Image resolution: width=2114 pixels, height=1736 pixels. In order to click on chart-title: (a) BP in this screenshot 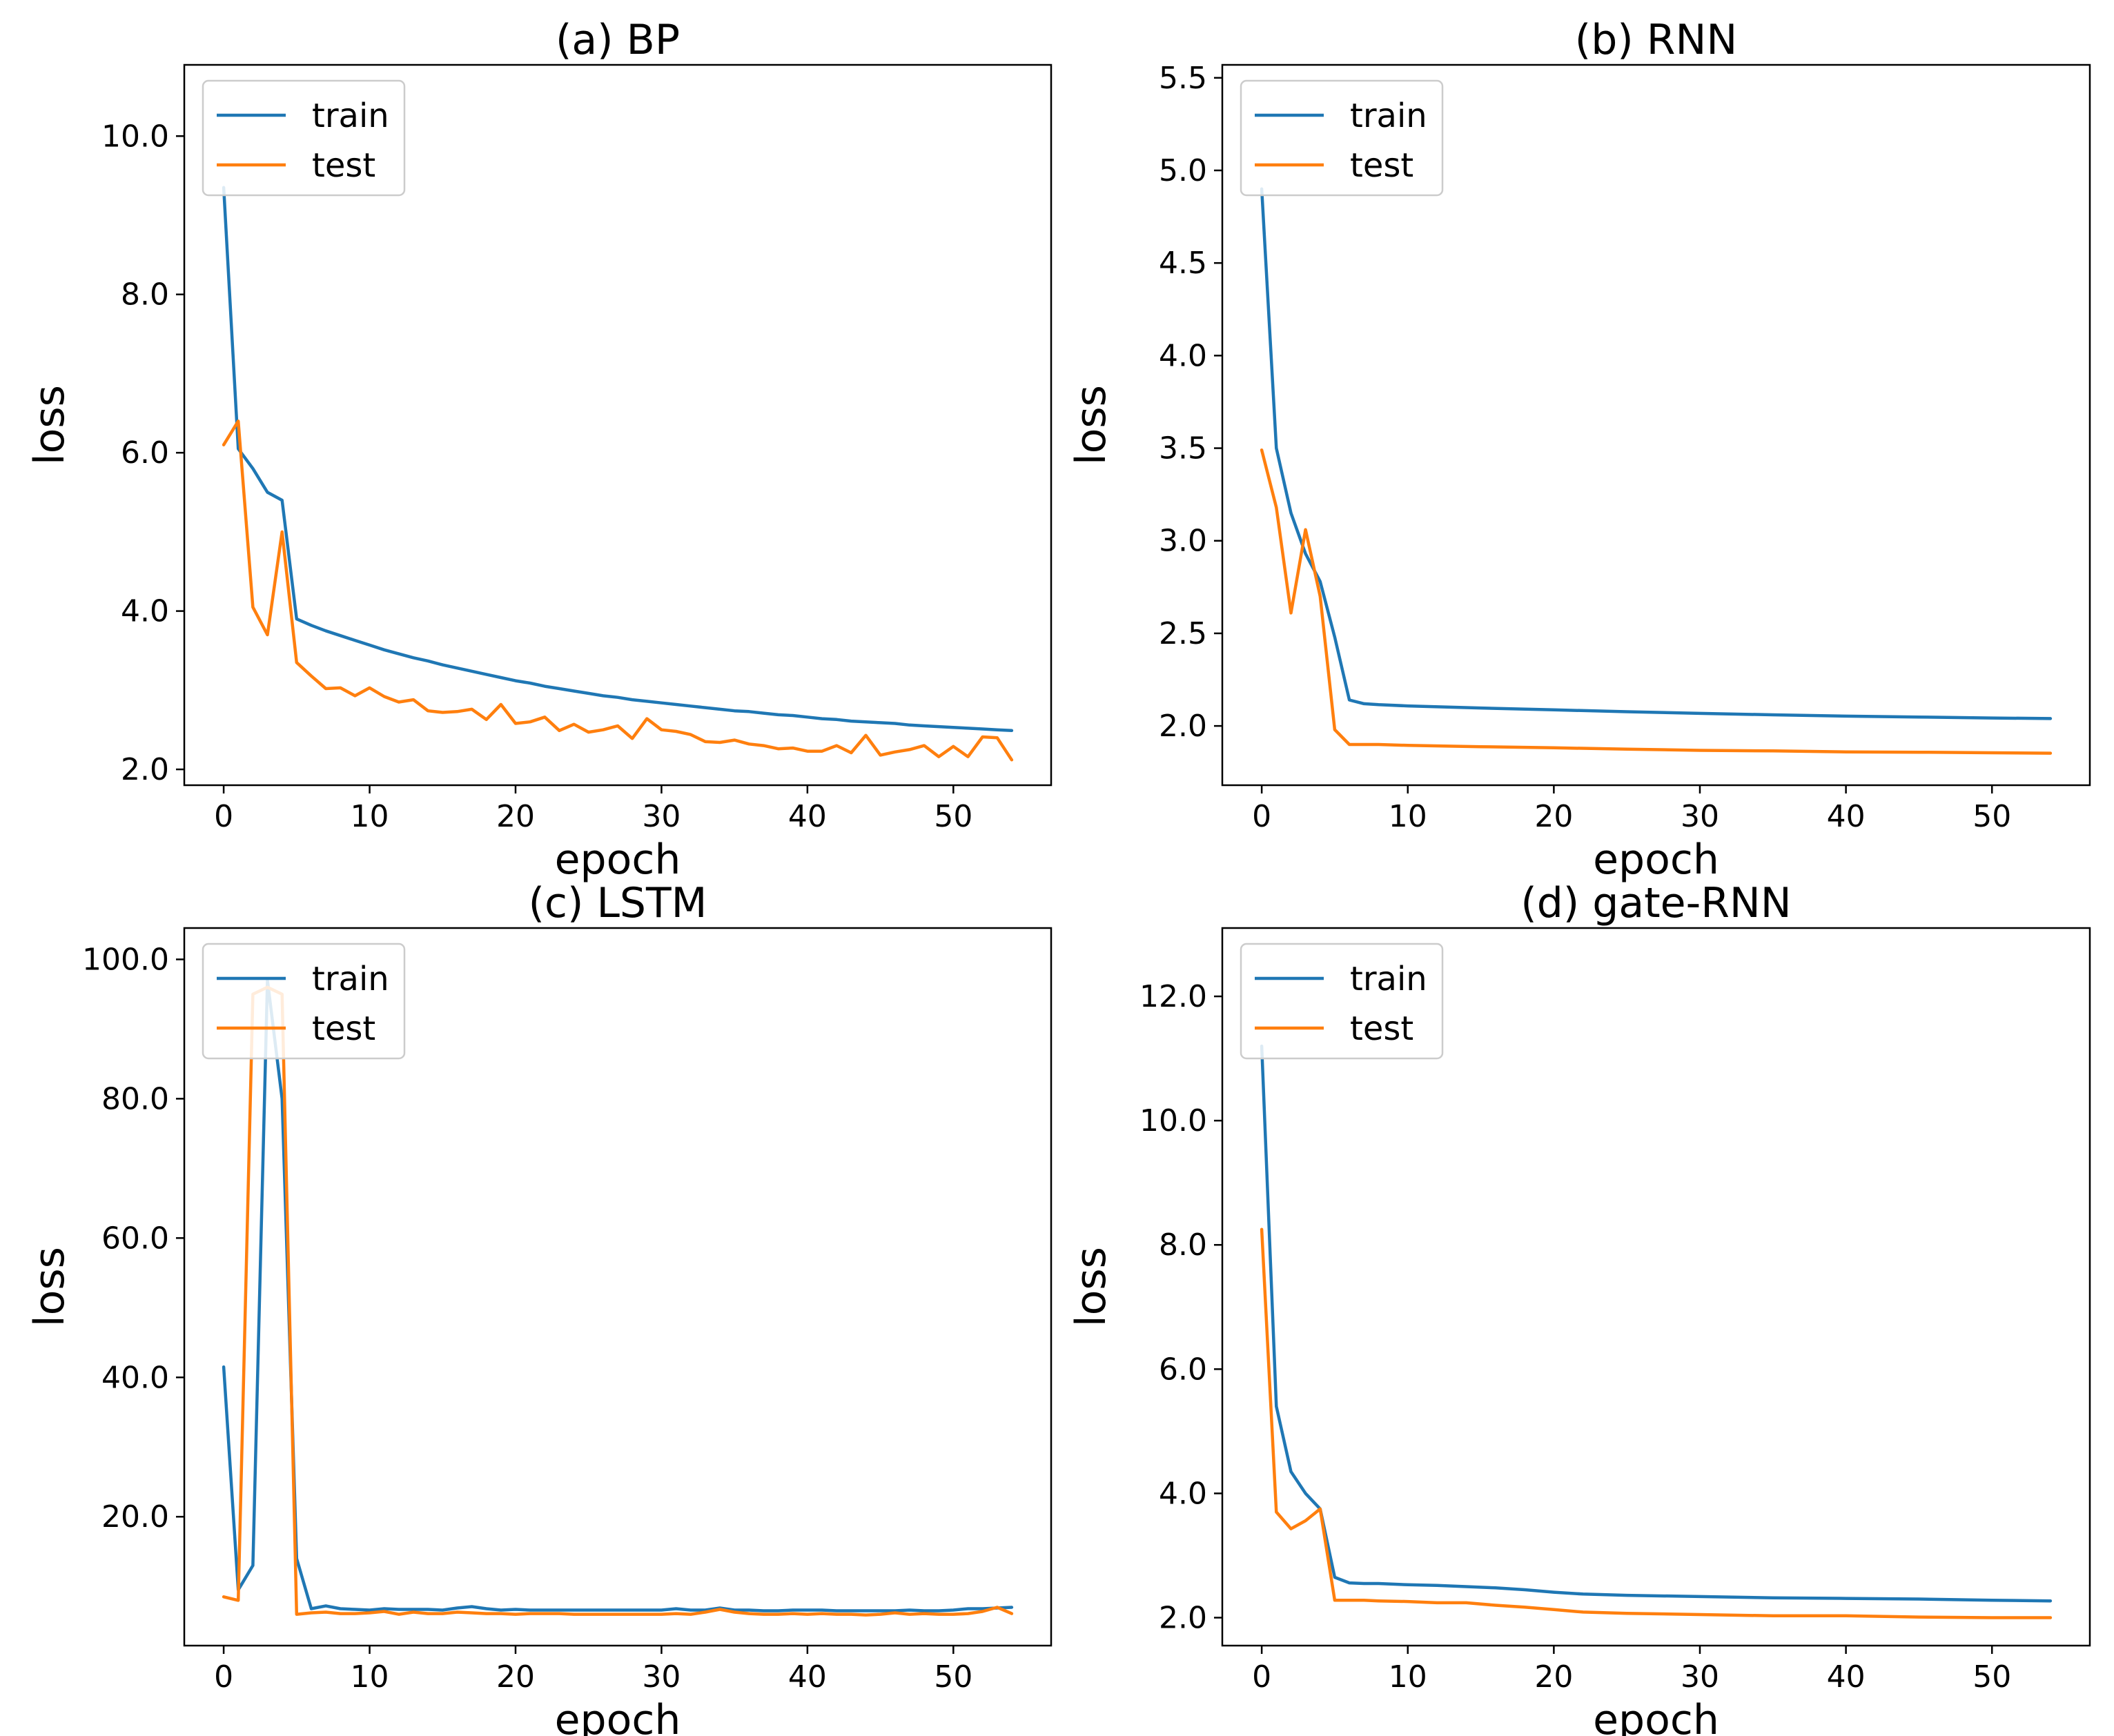, I will do `click(618, 40)`.